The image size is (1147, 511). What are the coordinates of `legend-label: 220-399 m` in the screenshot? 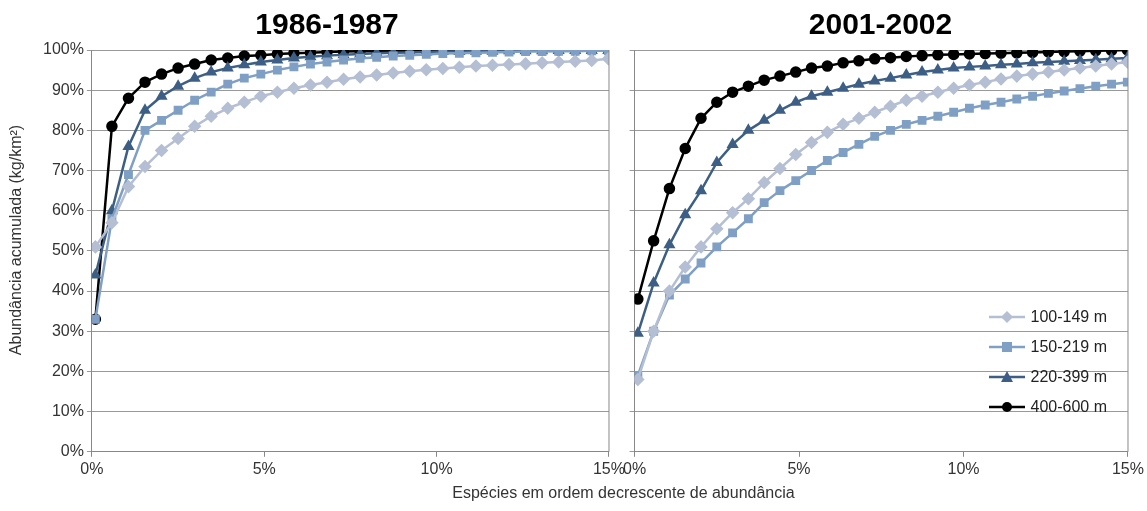 It's located at (1068, 377).